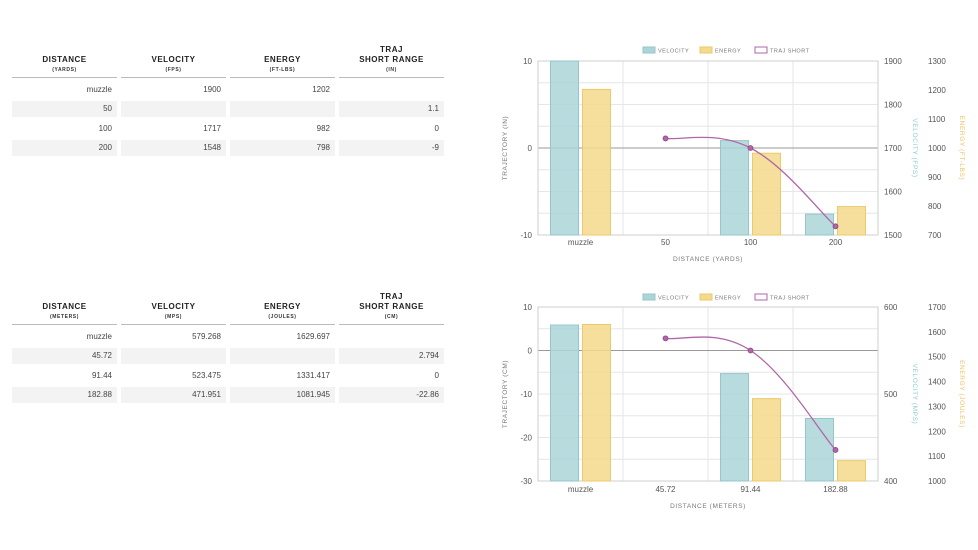  I want to click on x-tick-label: 45.72, so click(665, 489).